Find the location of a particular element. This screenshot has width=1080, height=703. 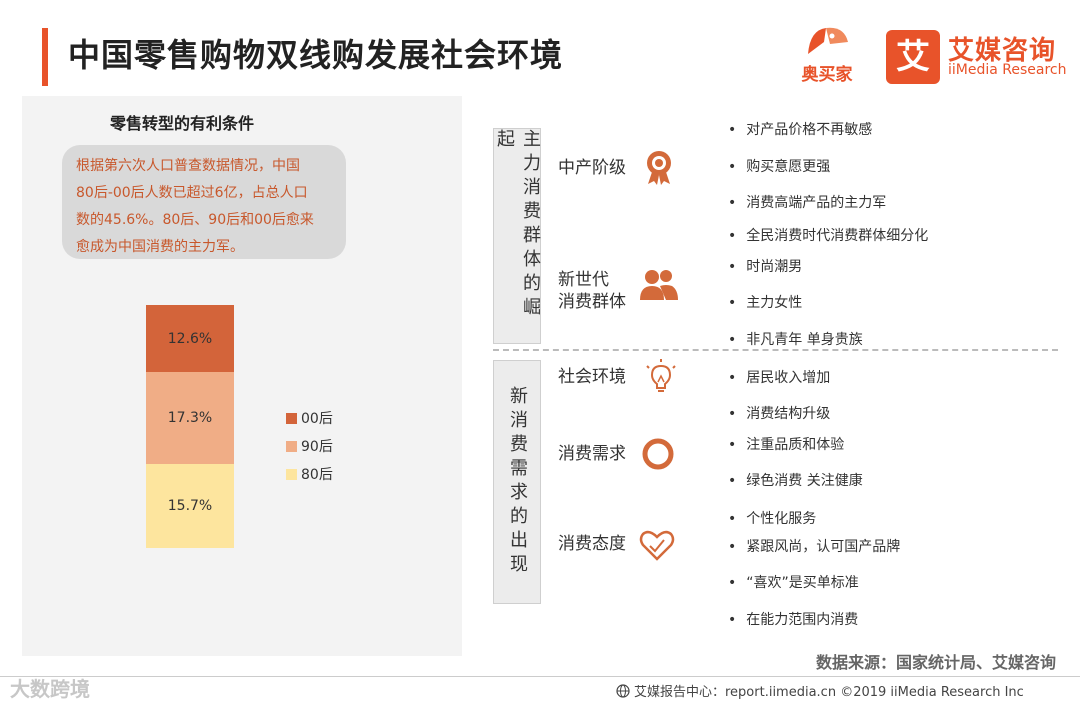

bullet-item: 非凡青年 单身贵族 is located at coordinates (795, 339).